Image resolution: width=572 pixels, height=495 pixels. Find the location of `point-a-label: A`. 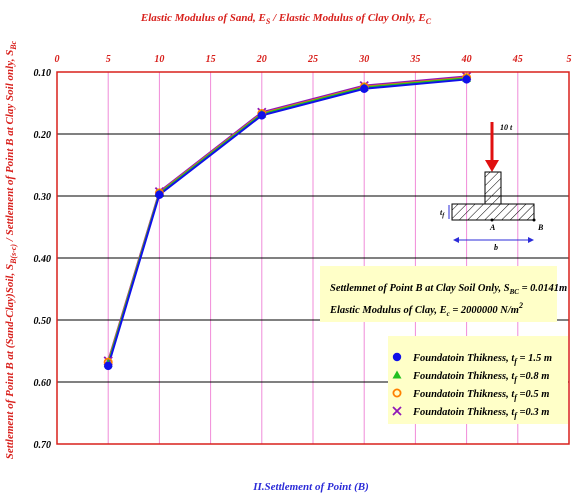

point-a-label: A is located at coordinates (492, 227).